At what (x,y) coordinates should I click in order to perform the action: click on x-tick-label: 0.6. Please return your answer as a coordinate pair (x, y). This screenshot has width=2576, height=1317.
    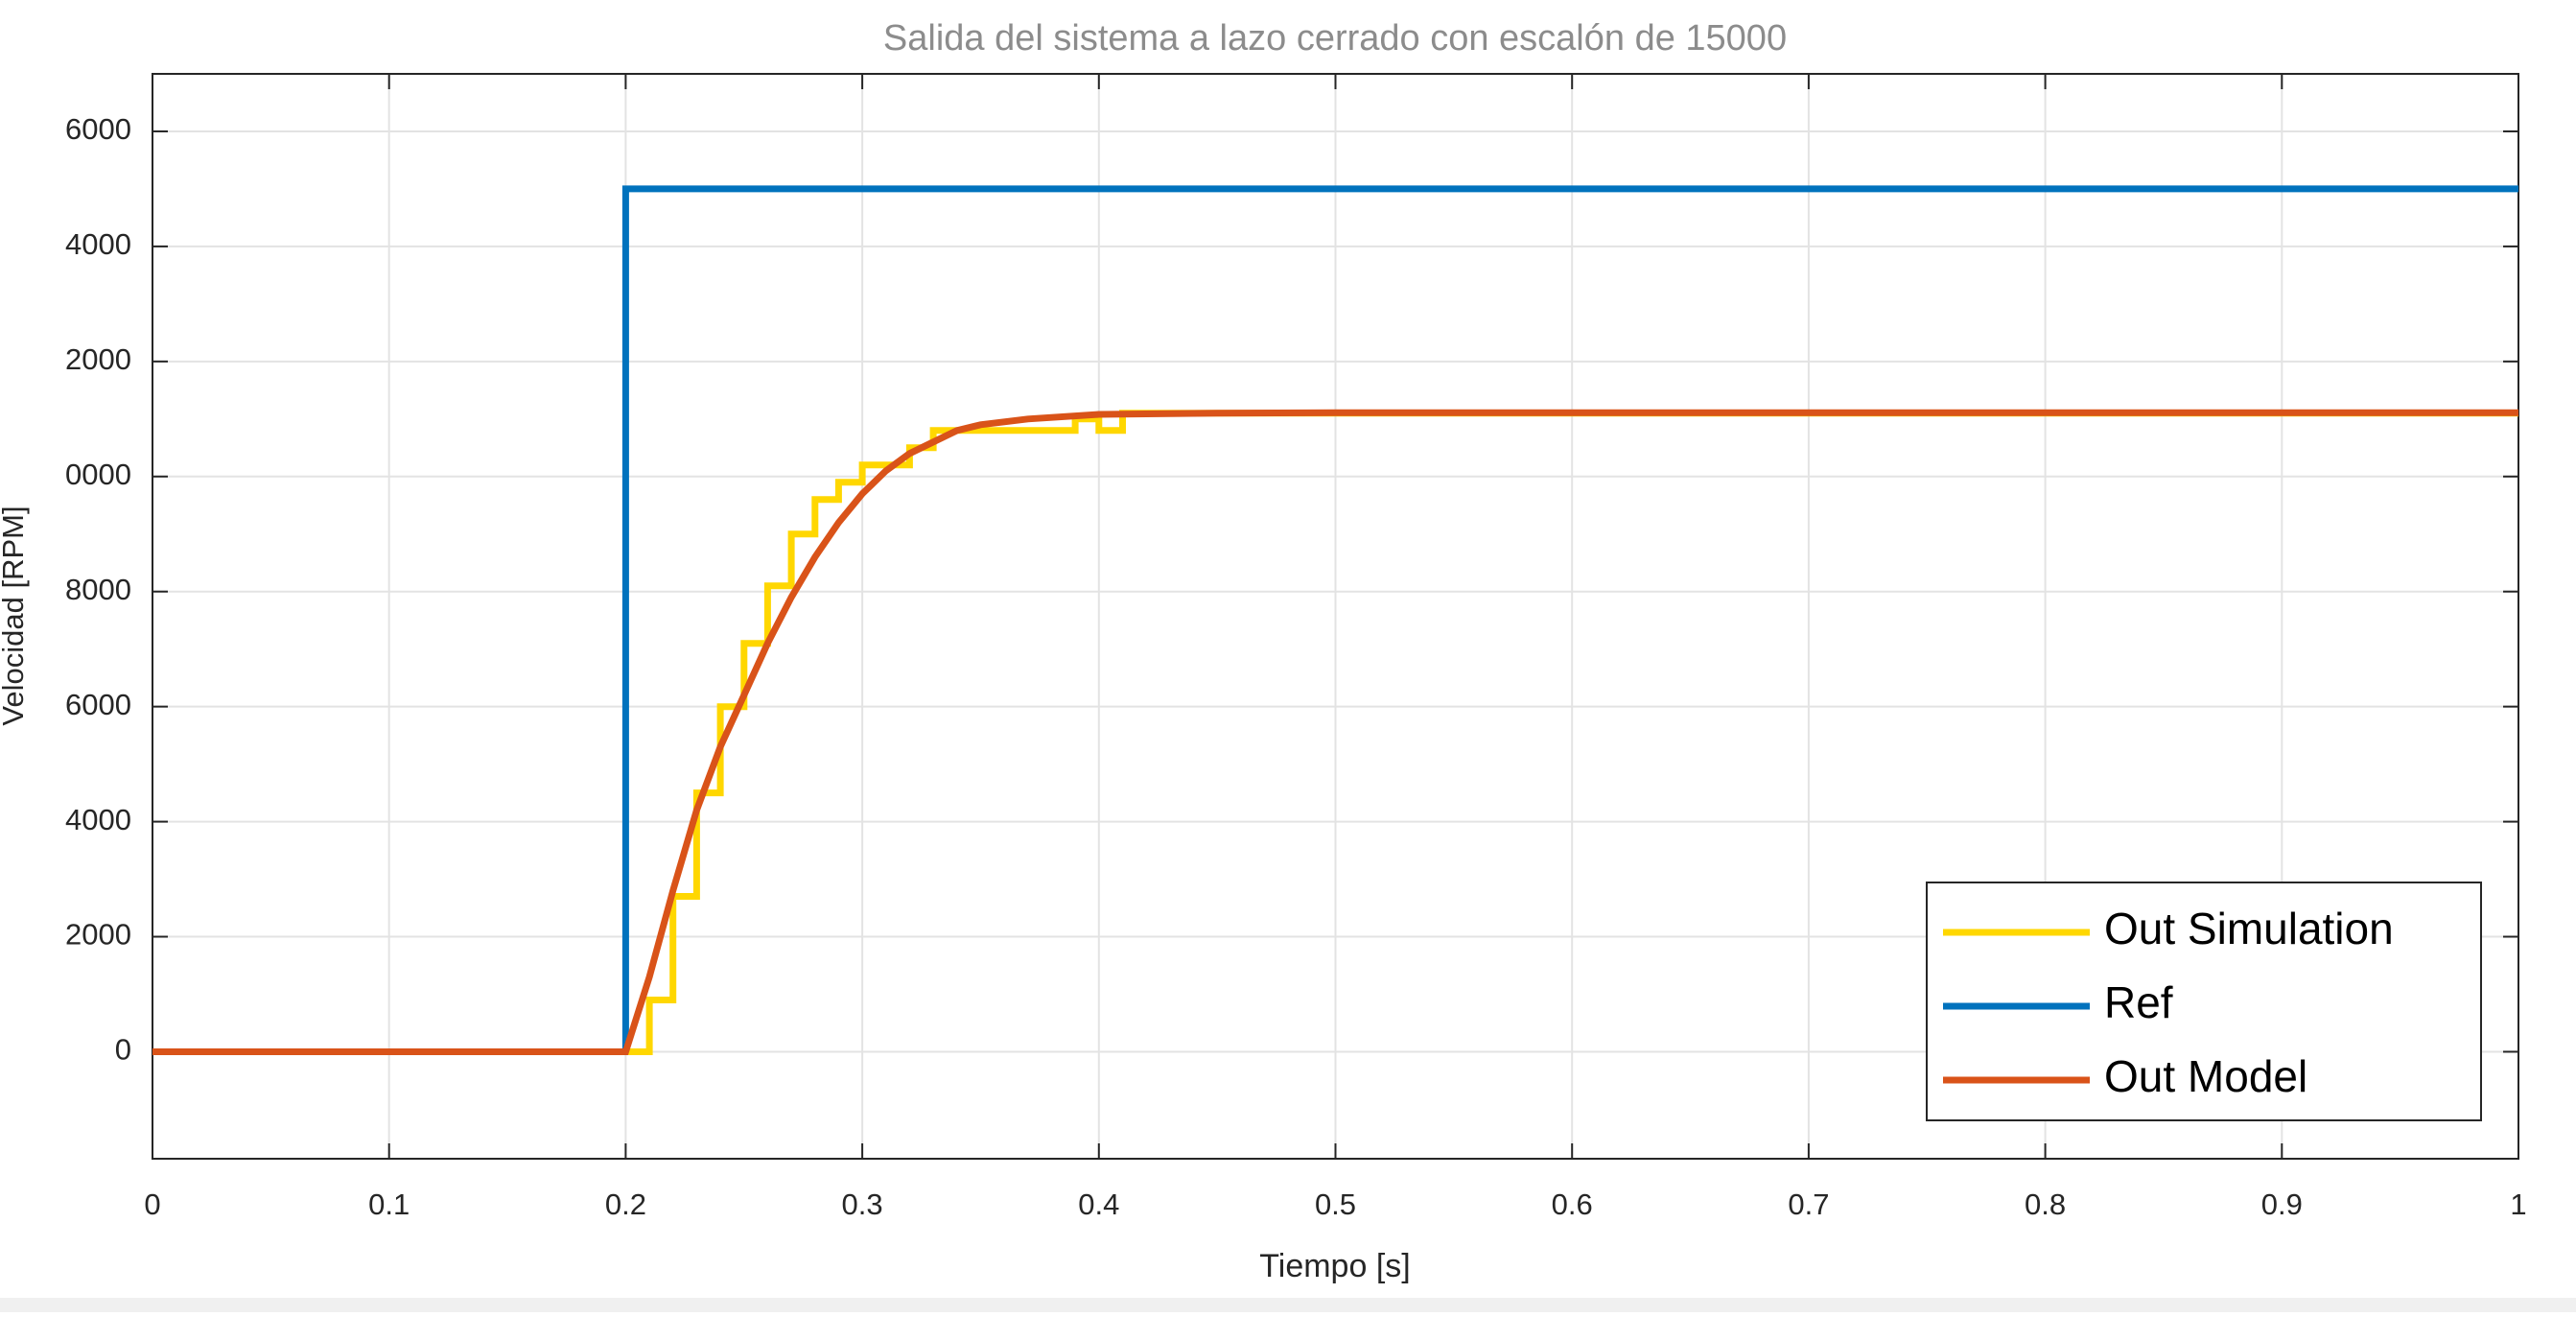
    Looking at the image, I should click on (1572, 1205).